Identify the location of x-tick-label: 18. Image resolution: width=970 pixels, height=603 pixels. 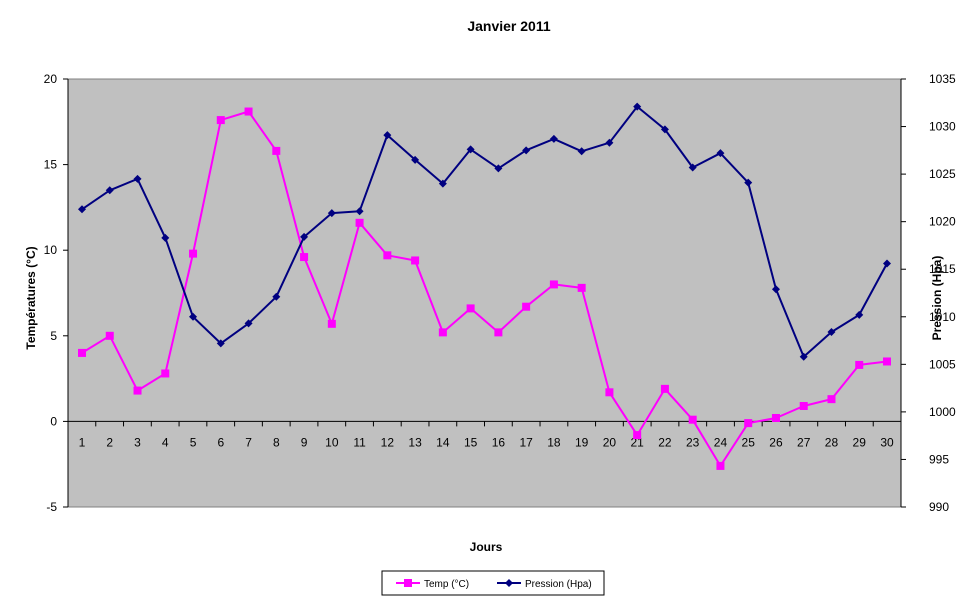
(554, 442).